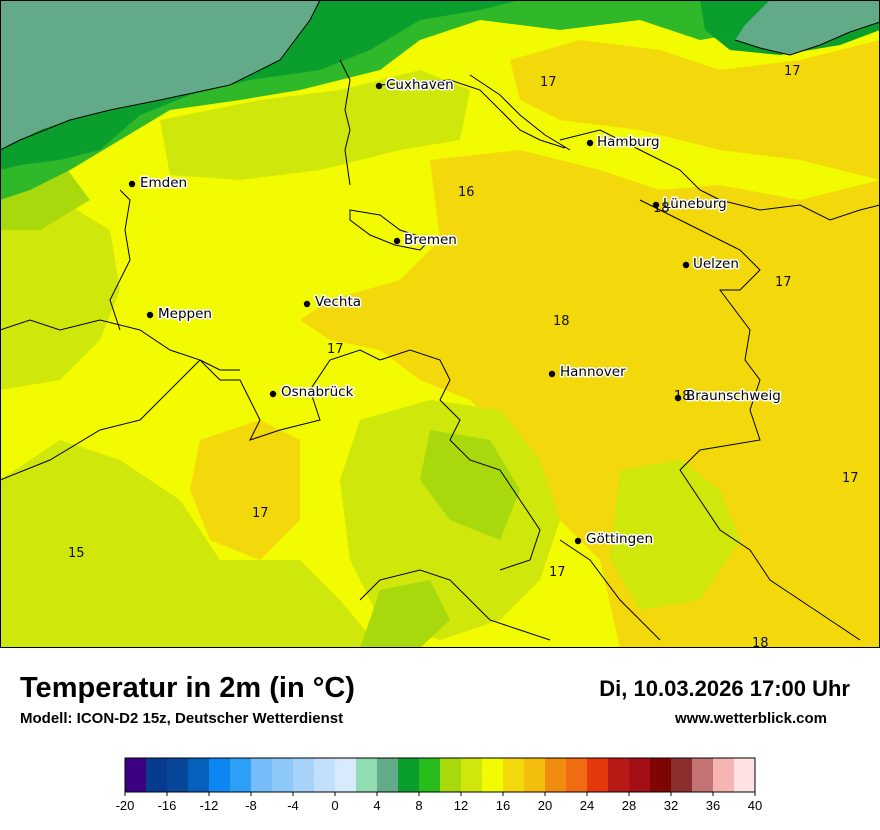 This screenshot has width=880, height=830. What do you see at coordinates (461, 805) in the screenshot?
I see `scale-tick-label: 12` at bounding box center [461, 805].